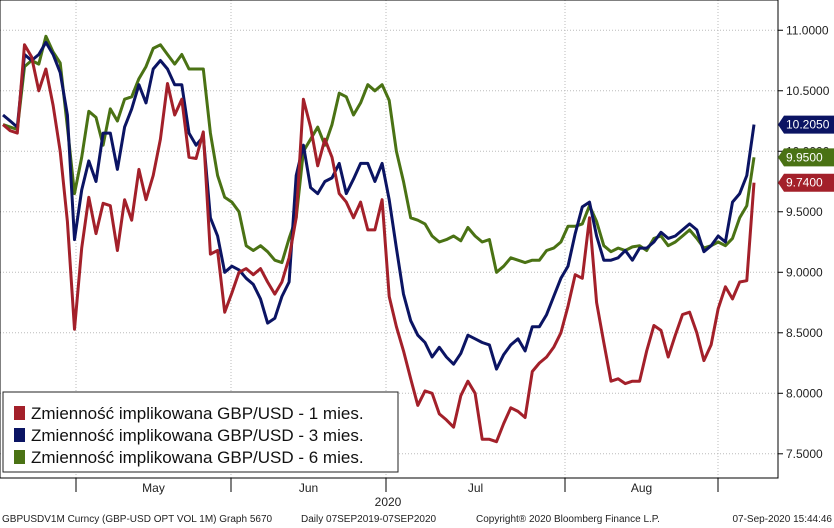 The image size is (834, 528). What do you see at coordinates (804, 212) in the screenshot?
I see `y-tick-label: 9.5000` at bounding box center [804, 212].